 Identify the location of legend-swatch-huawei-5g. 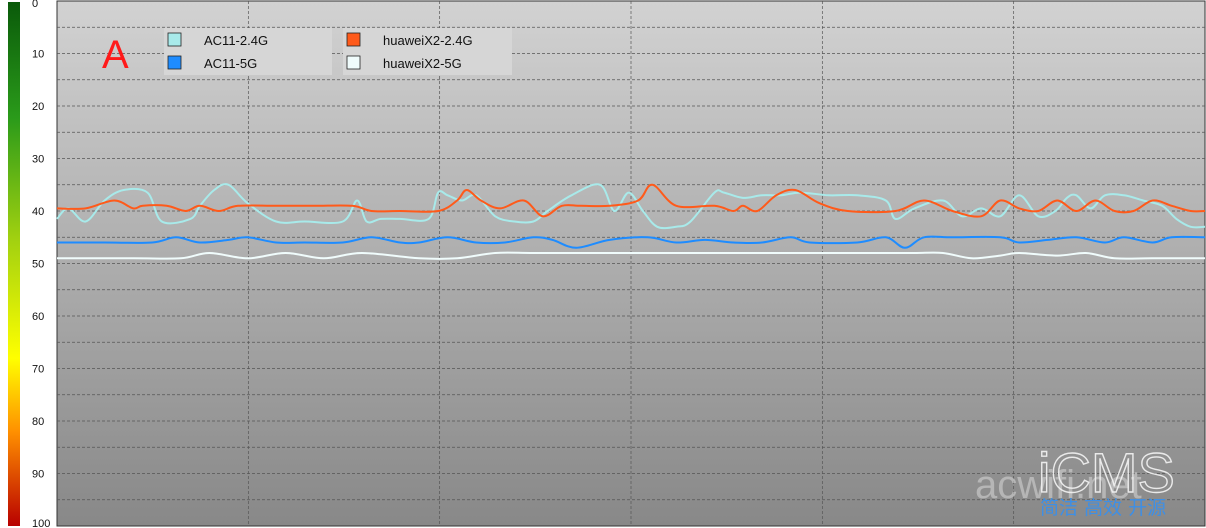
(353, 62).